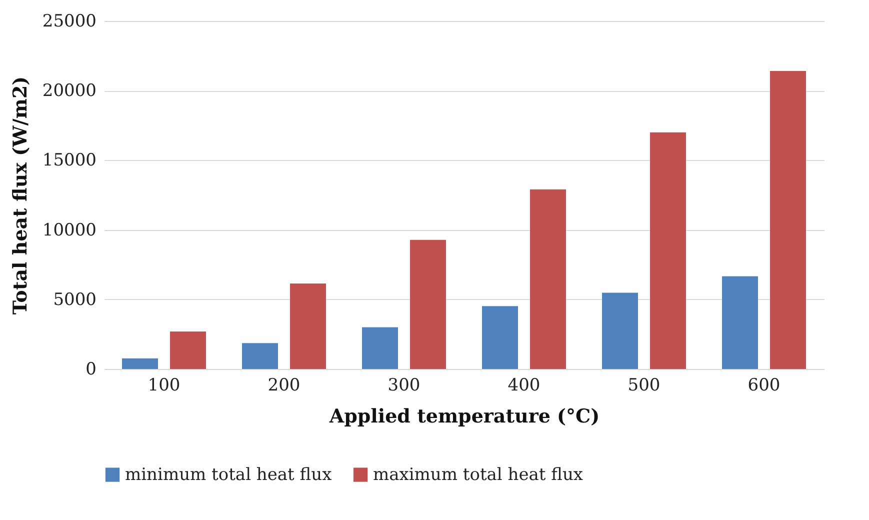 This screenshot has width=869, height=520. I want to click on y-tick-label: 5000, so click(74, 300).